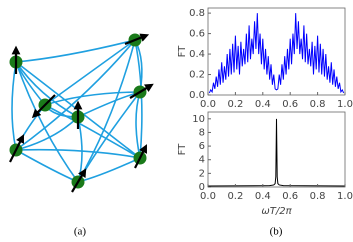 The width and height of the screenshot is (353, 242). What do you see at coordinates (197, 13) in the screenshot?
I see `y-tick-label: 0.8` at bounding box center [197, 13].